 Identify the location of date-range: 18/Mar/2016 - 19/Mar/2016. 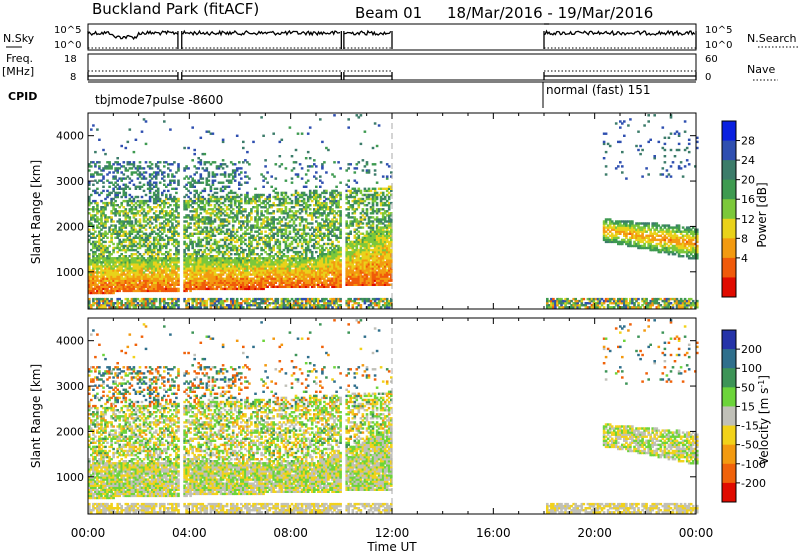
(550, 13).